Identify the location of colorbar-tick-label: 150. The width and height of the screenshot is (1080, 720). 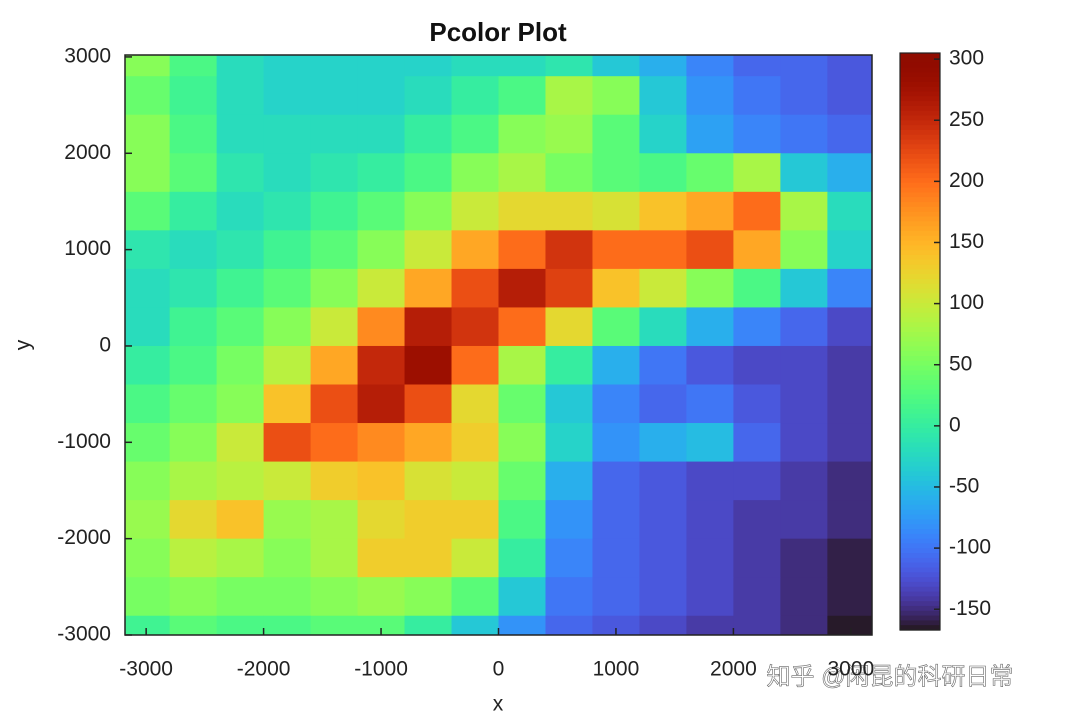
(966, 241).